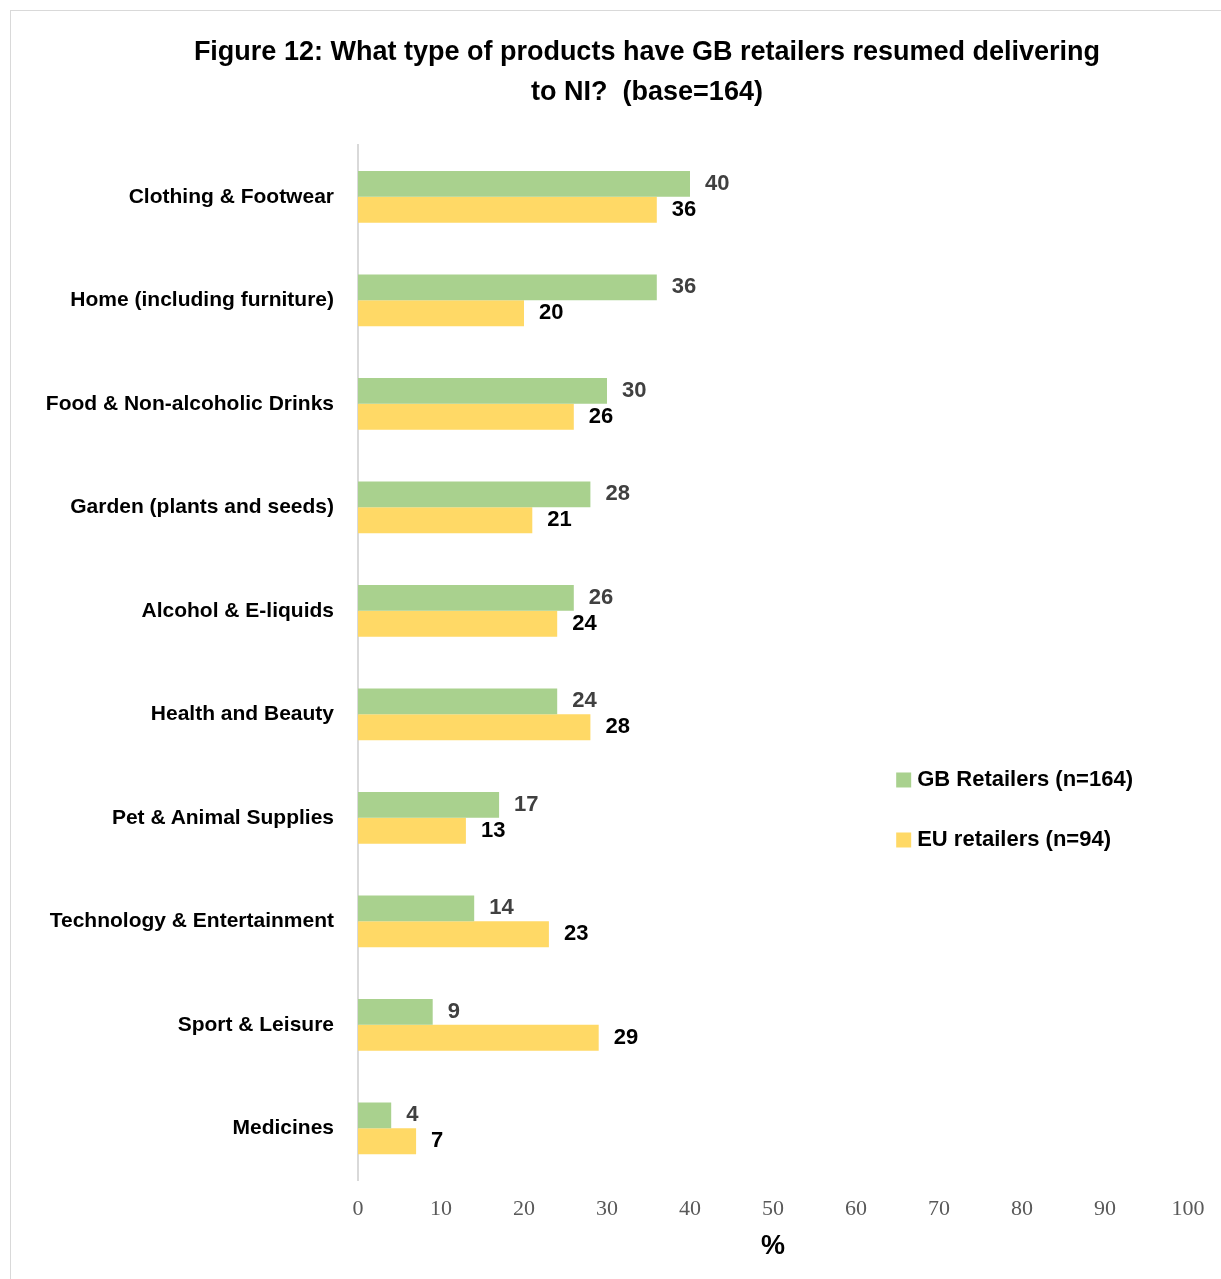  What do you see at coordinates (856, 1207) in the screenshot?
I see `x-tick-label: 60` at bounding box center [856, 1207].